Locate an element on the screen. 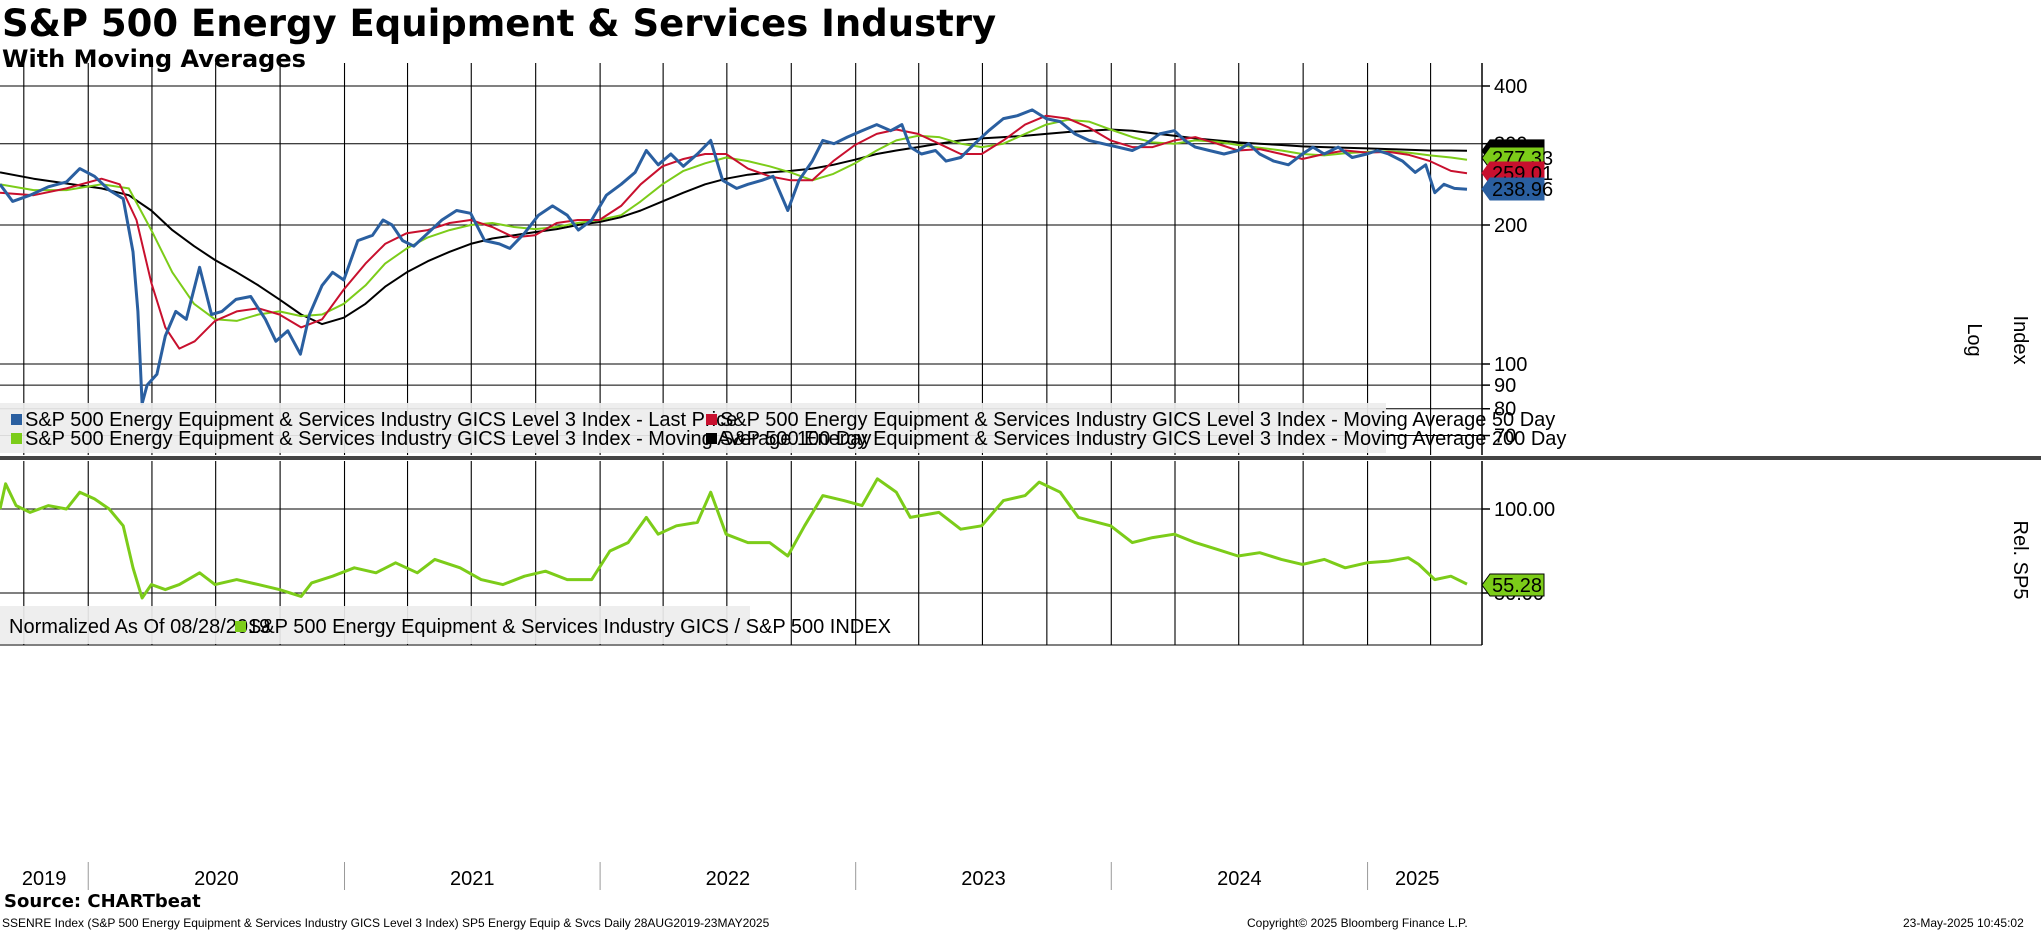 This screenshot has width=2041, height=932. upper-legend-background is located at coordinates (693, 428).